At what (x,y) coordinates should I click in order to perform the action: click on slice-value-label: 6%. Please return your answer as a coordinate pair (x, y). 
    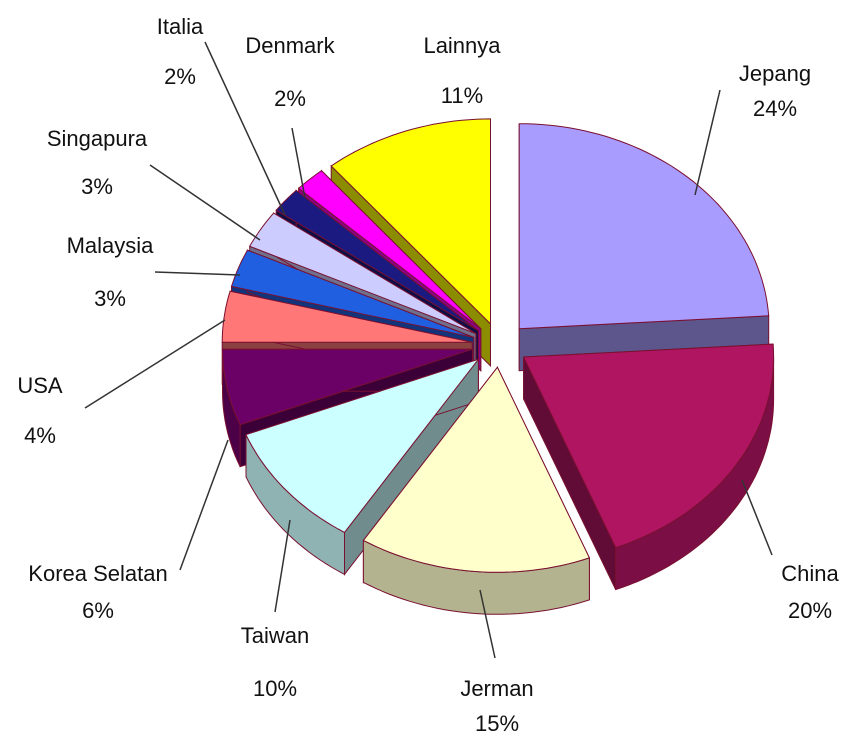
    Looking at the image, I should click on (98, 610).